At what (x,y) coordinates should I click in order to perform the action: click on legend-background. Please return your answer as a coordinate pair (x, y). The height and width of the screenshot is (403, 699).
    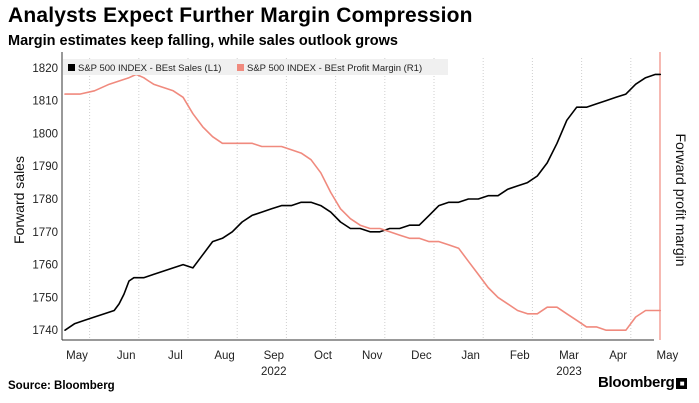
    Looking at the image, I should click on (255, 67).